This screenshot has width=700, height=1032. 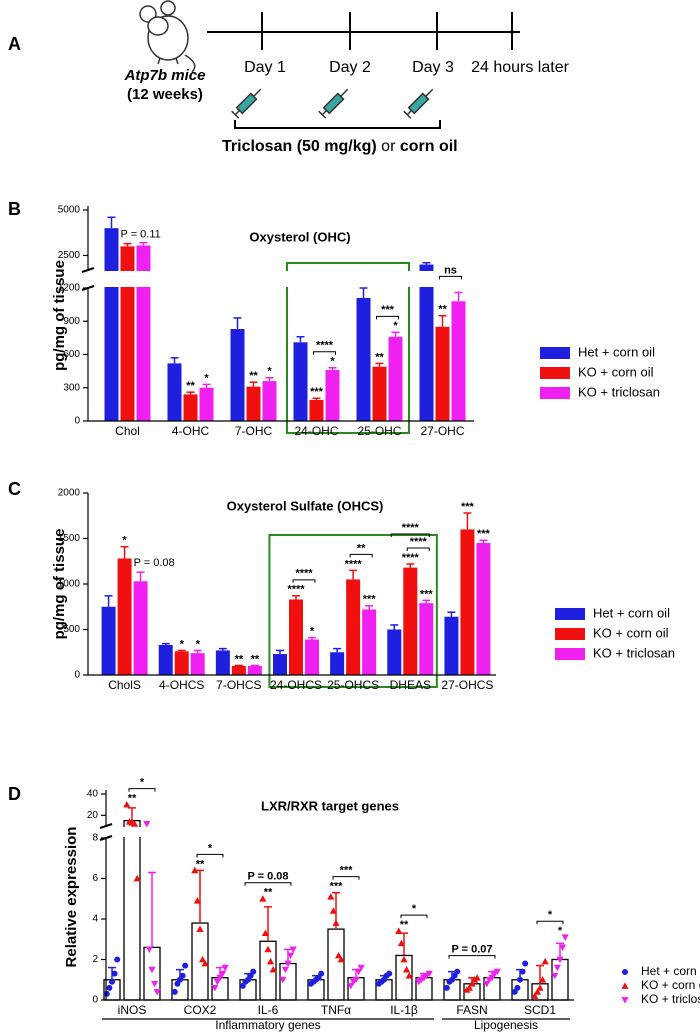 I want to click on treatment-or: or, so click(x=388, y=146).